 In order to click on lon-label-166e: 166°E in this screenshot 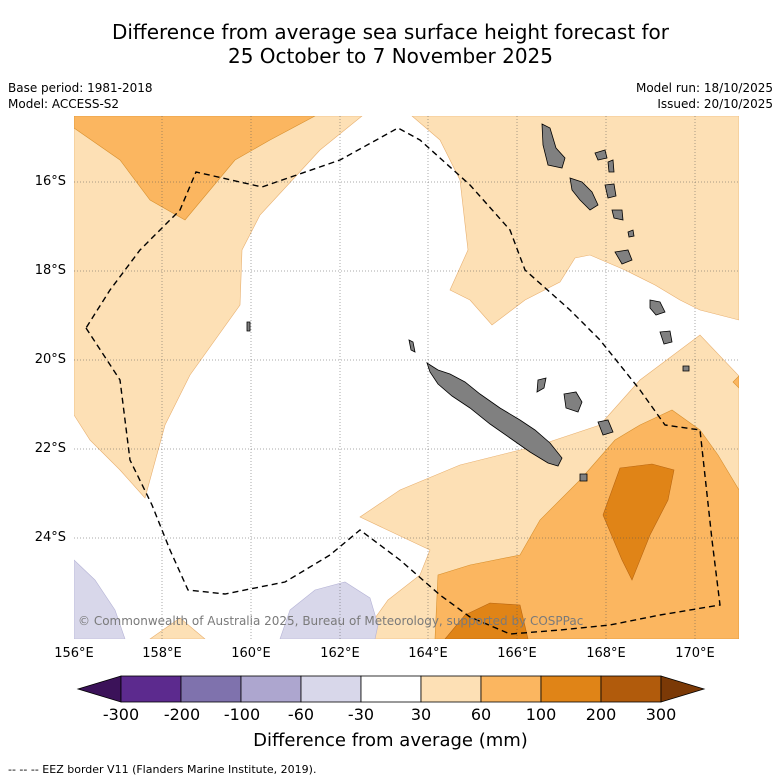, I will do `click(517, 653)`.